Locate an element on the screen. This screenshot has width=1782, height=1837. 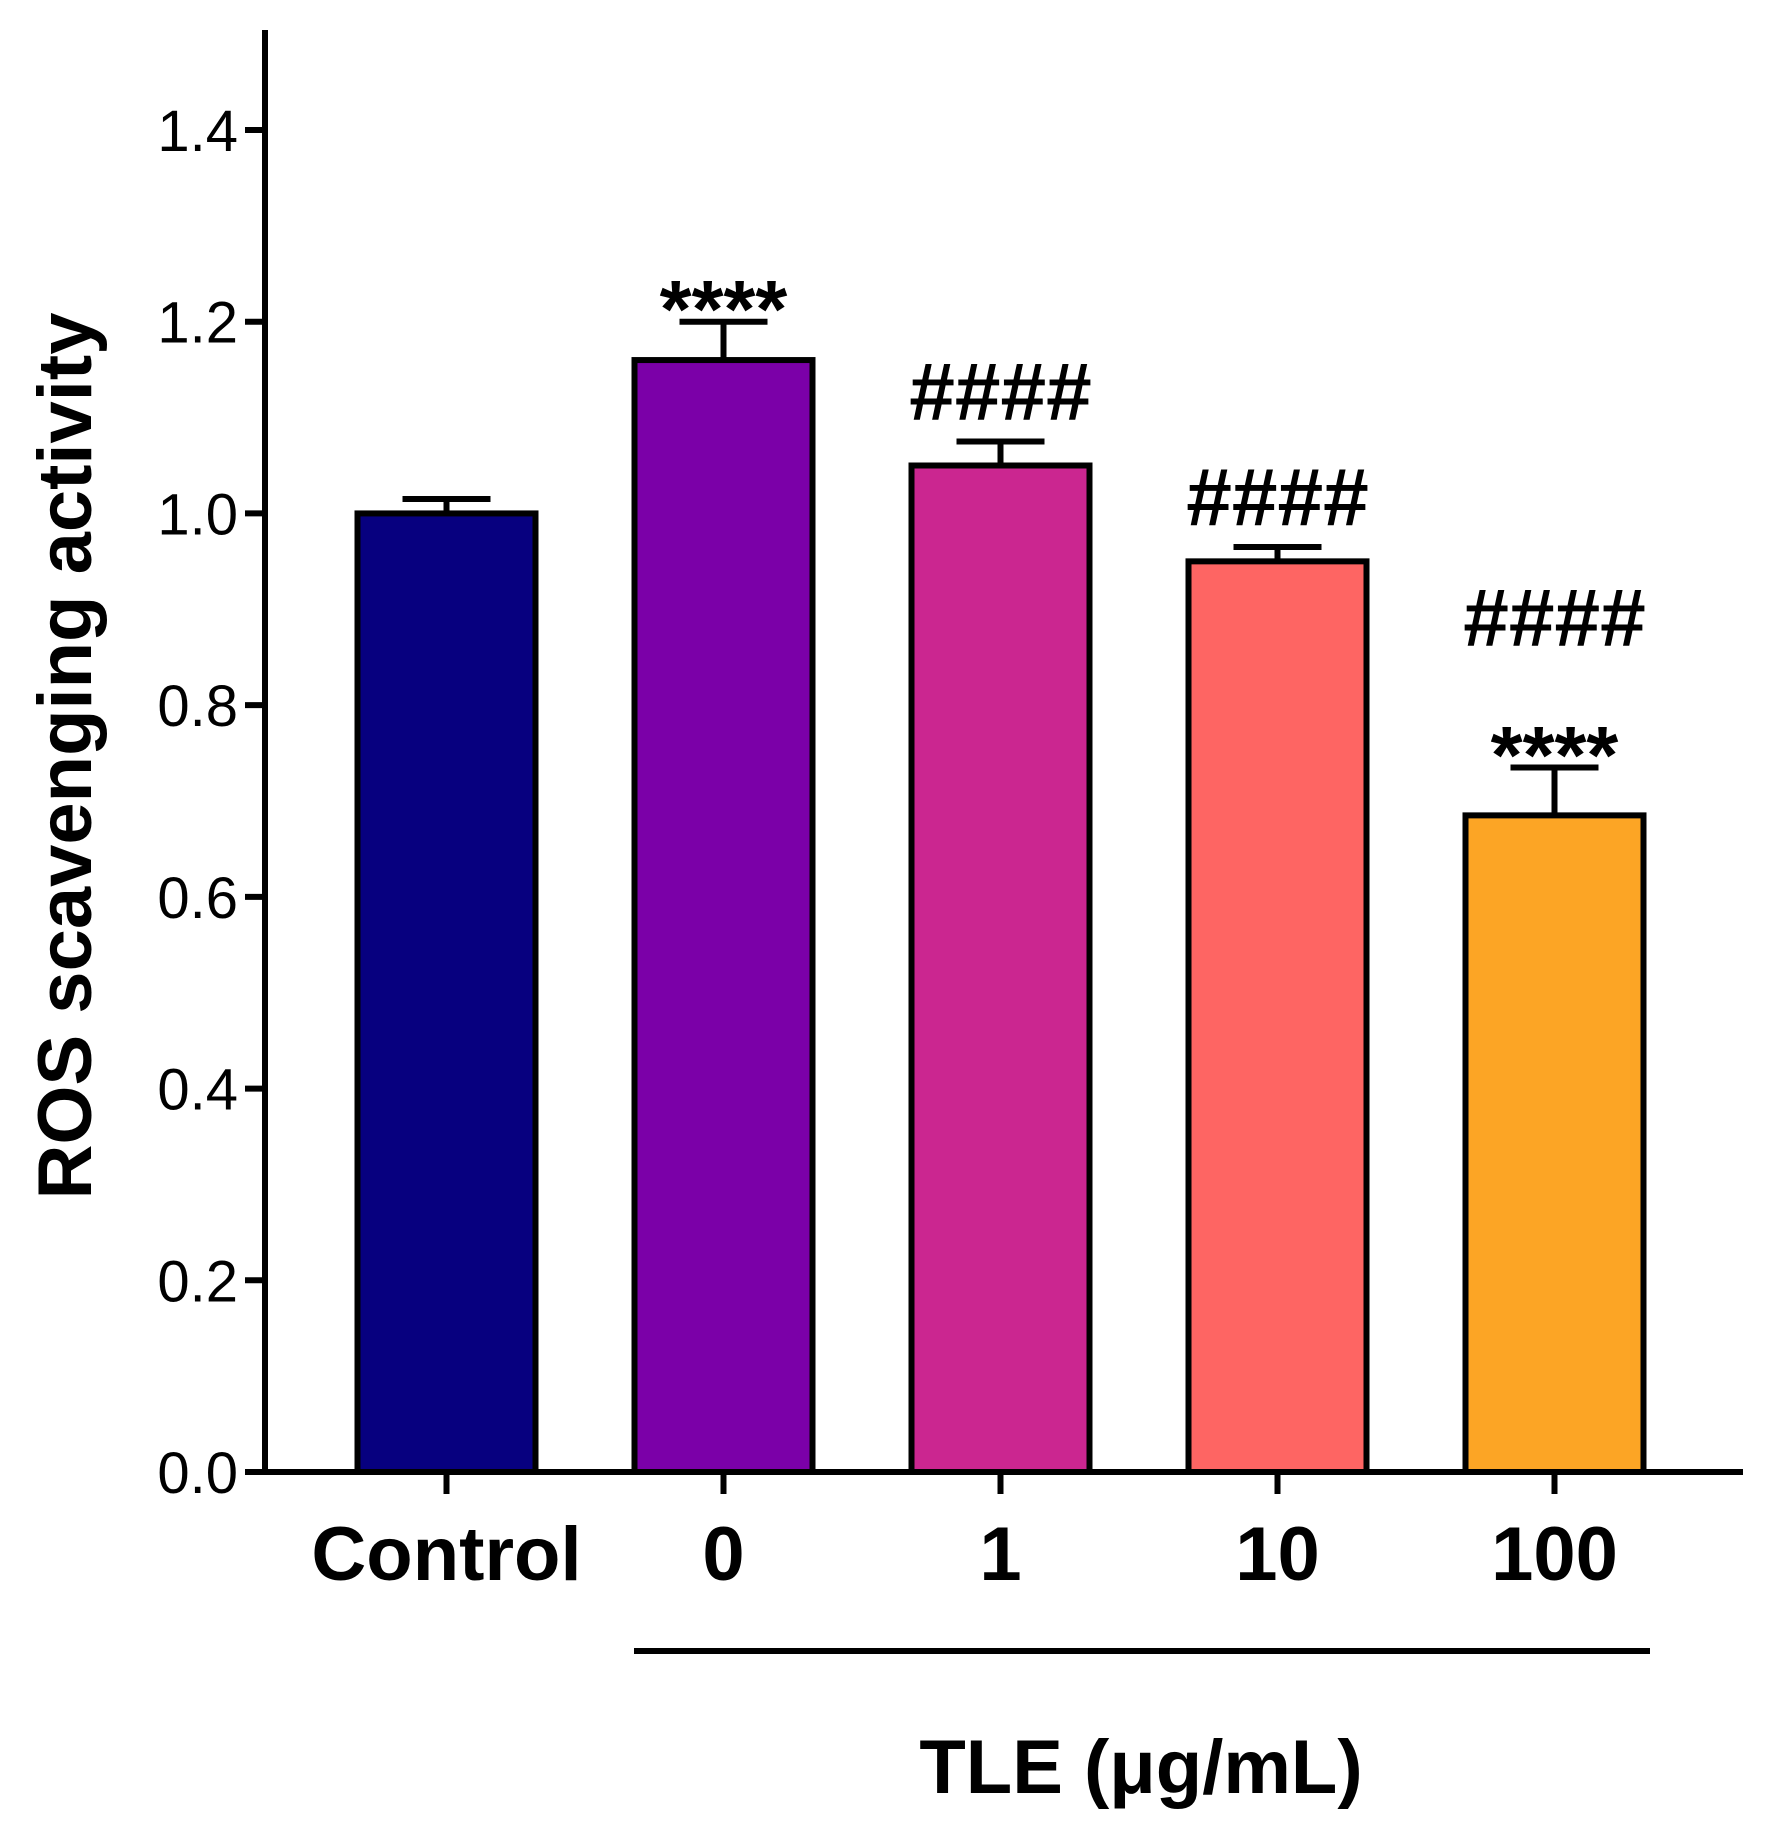
x-tick-label: Control is located at coordinates (446, 1554).